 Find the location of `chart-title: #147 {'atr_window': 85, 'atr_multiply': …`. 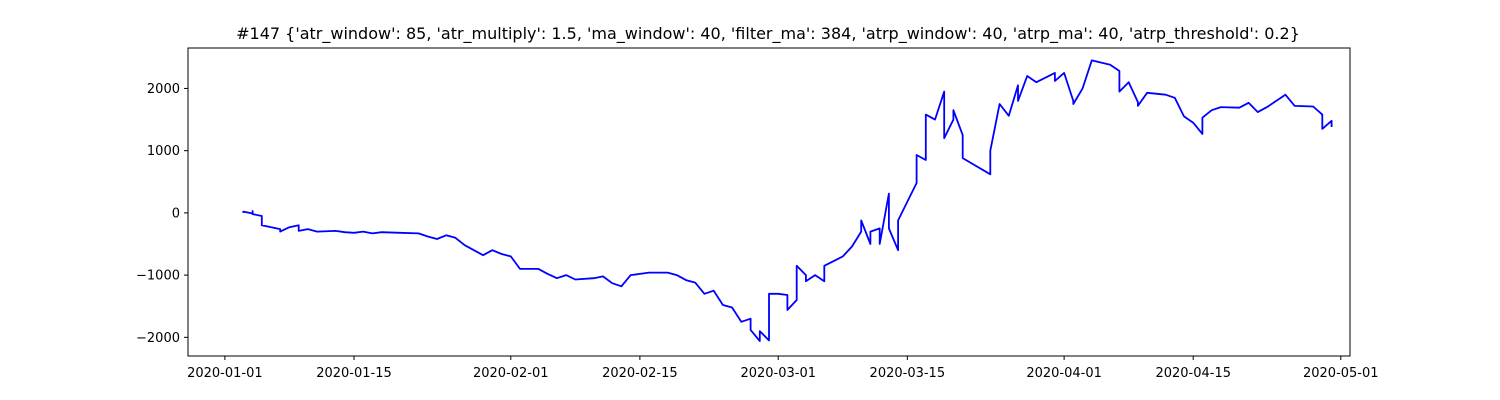

chart-title: #147 {'atr_window': 85, 'atr_multiply': … is located at coordinates (768, 34).